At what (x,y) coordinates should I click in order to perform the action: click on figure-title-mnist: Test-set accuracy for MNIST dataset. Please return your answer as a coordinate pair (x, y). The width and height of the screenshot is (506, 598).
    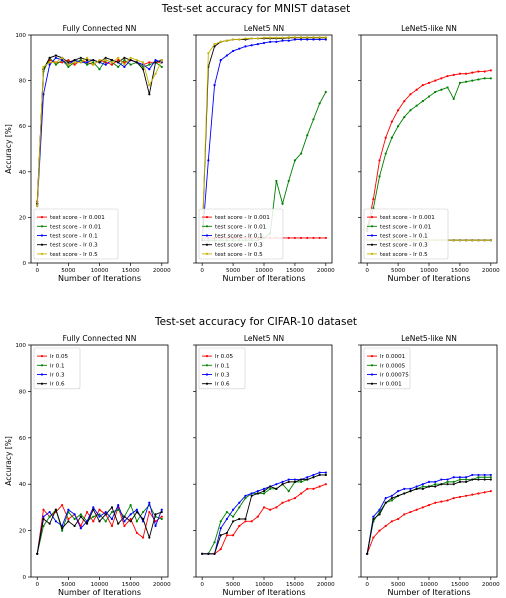
    Looking at the image, I should click on (255, 9).